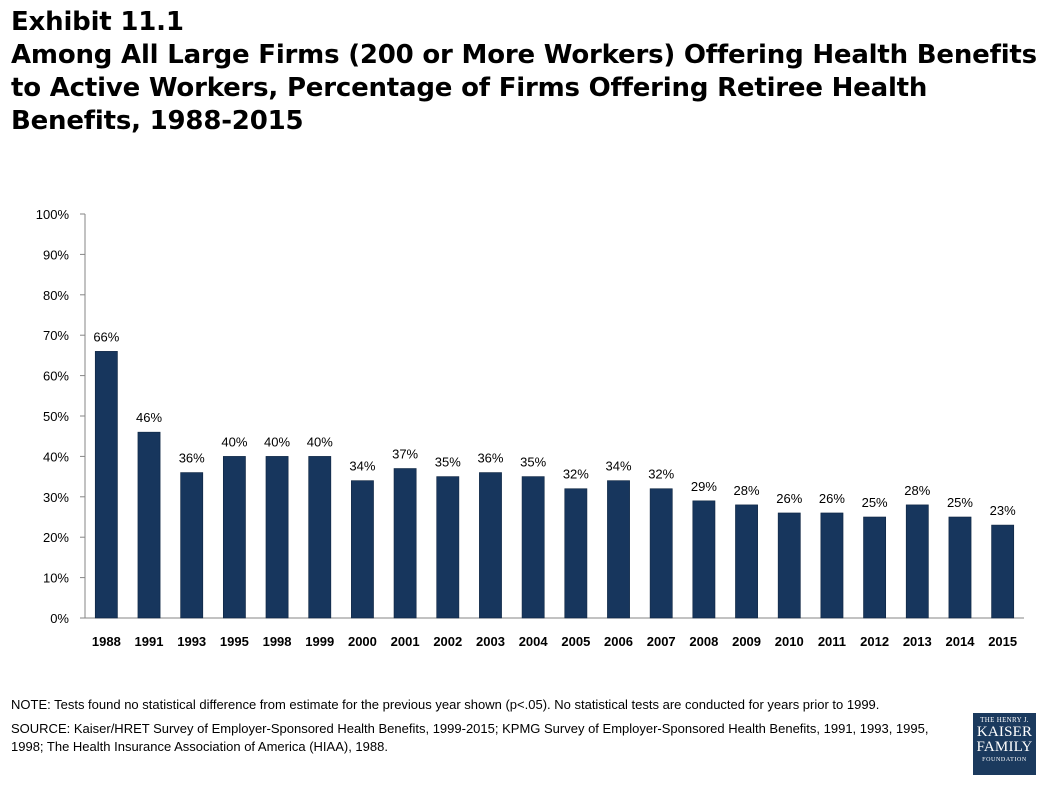 Image resolution: width=1047 pixels, height=785 pixels. I want to click on x-tick-label: 2006, so click(618, 641).